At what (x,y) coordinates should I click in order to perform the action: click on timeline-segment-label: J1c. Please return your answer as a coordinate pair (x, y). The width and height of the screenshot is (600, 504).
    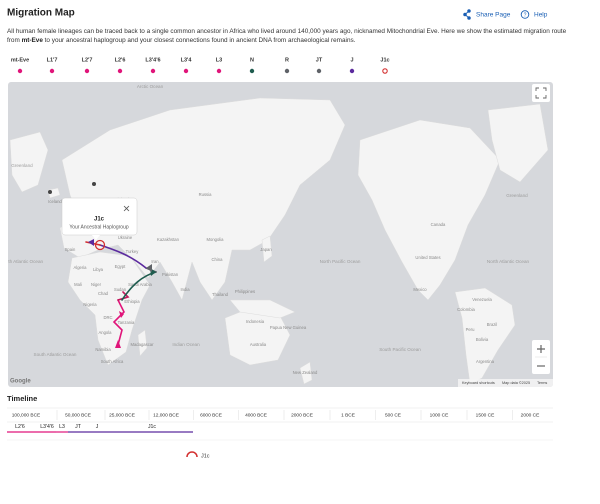
    Looking at the image, I should click on (152, 427).